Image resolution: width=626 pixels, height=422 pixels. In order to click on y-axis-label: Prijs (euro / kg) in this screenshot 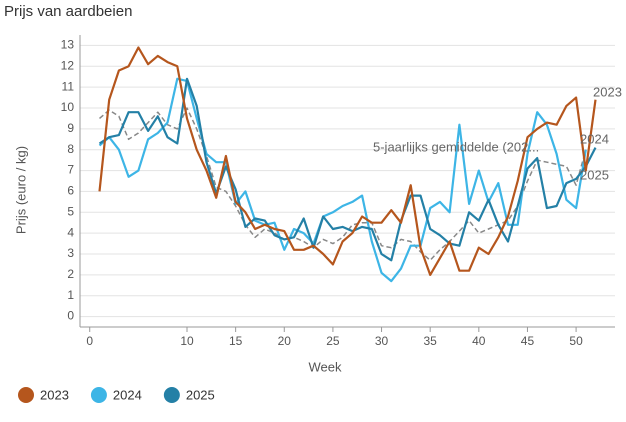, I will do `click(20, 190)`.